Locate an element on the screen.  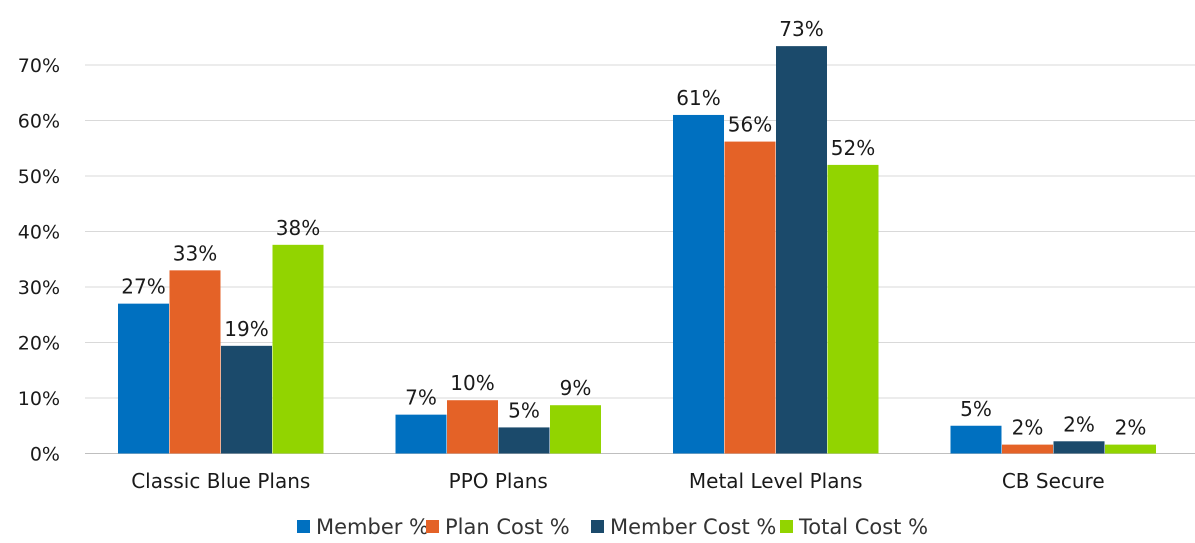
legend-item: Member Cost % is located at coordinates (683, 527).